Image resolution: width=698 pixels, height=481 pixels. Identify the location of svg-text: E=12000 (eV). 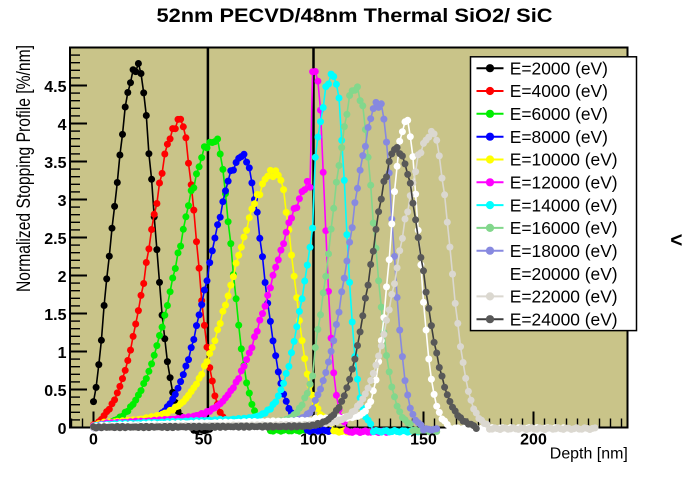
(564, 183).